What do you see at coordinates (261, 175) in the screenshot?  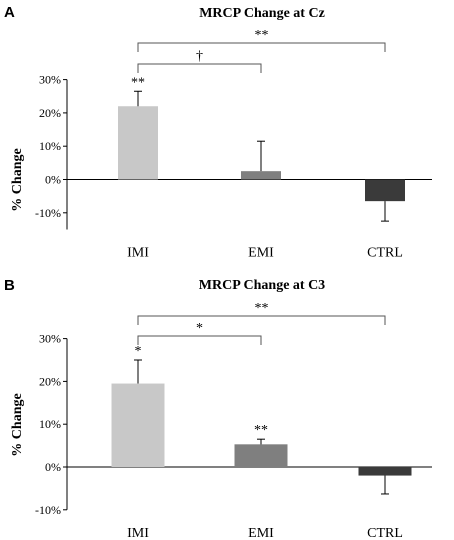 I see `panel-a-bar-emi` at bounding box center [261, 175].